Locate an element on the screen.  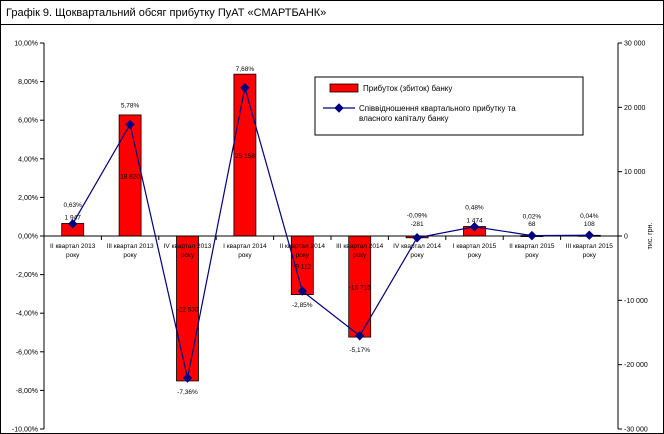
category-label: ІІІ квартал 2015 is located at coordinates (589, 246).